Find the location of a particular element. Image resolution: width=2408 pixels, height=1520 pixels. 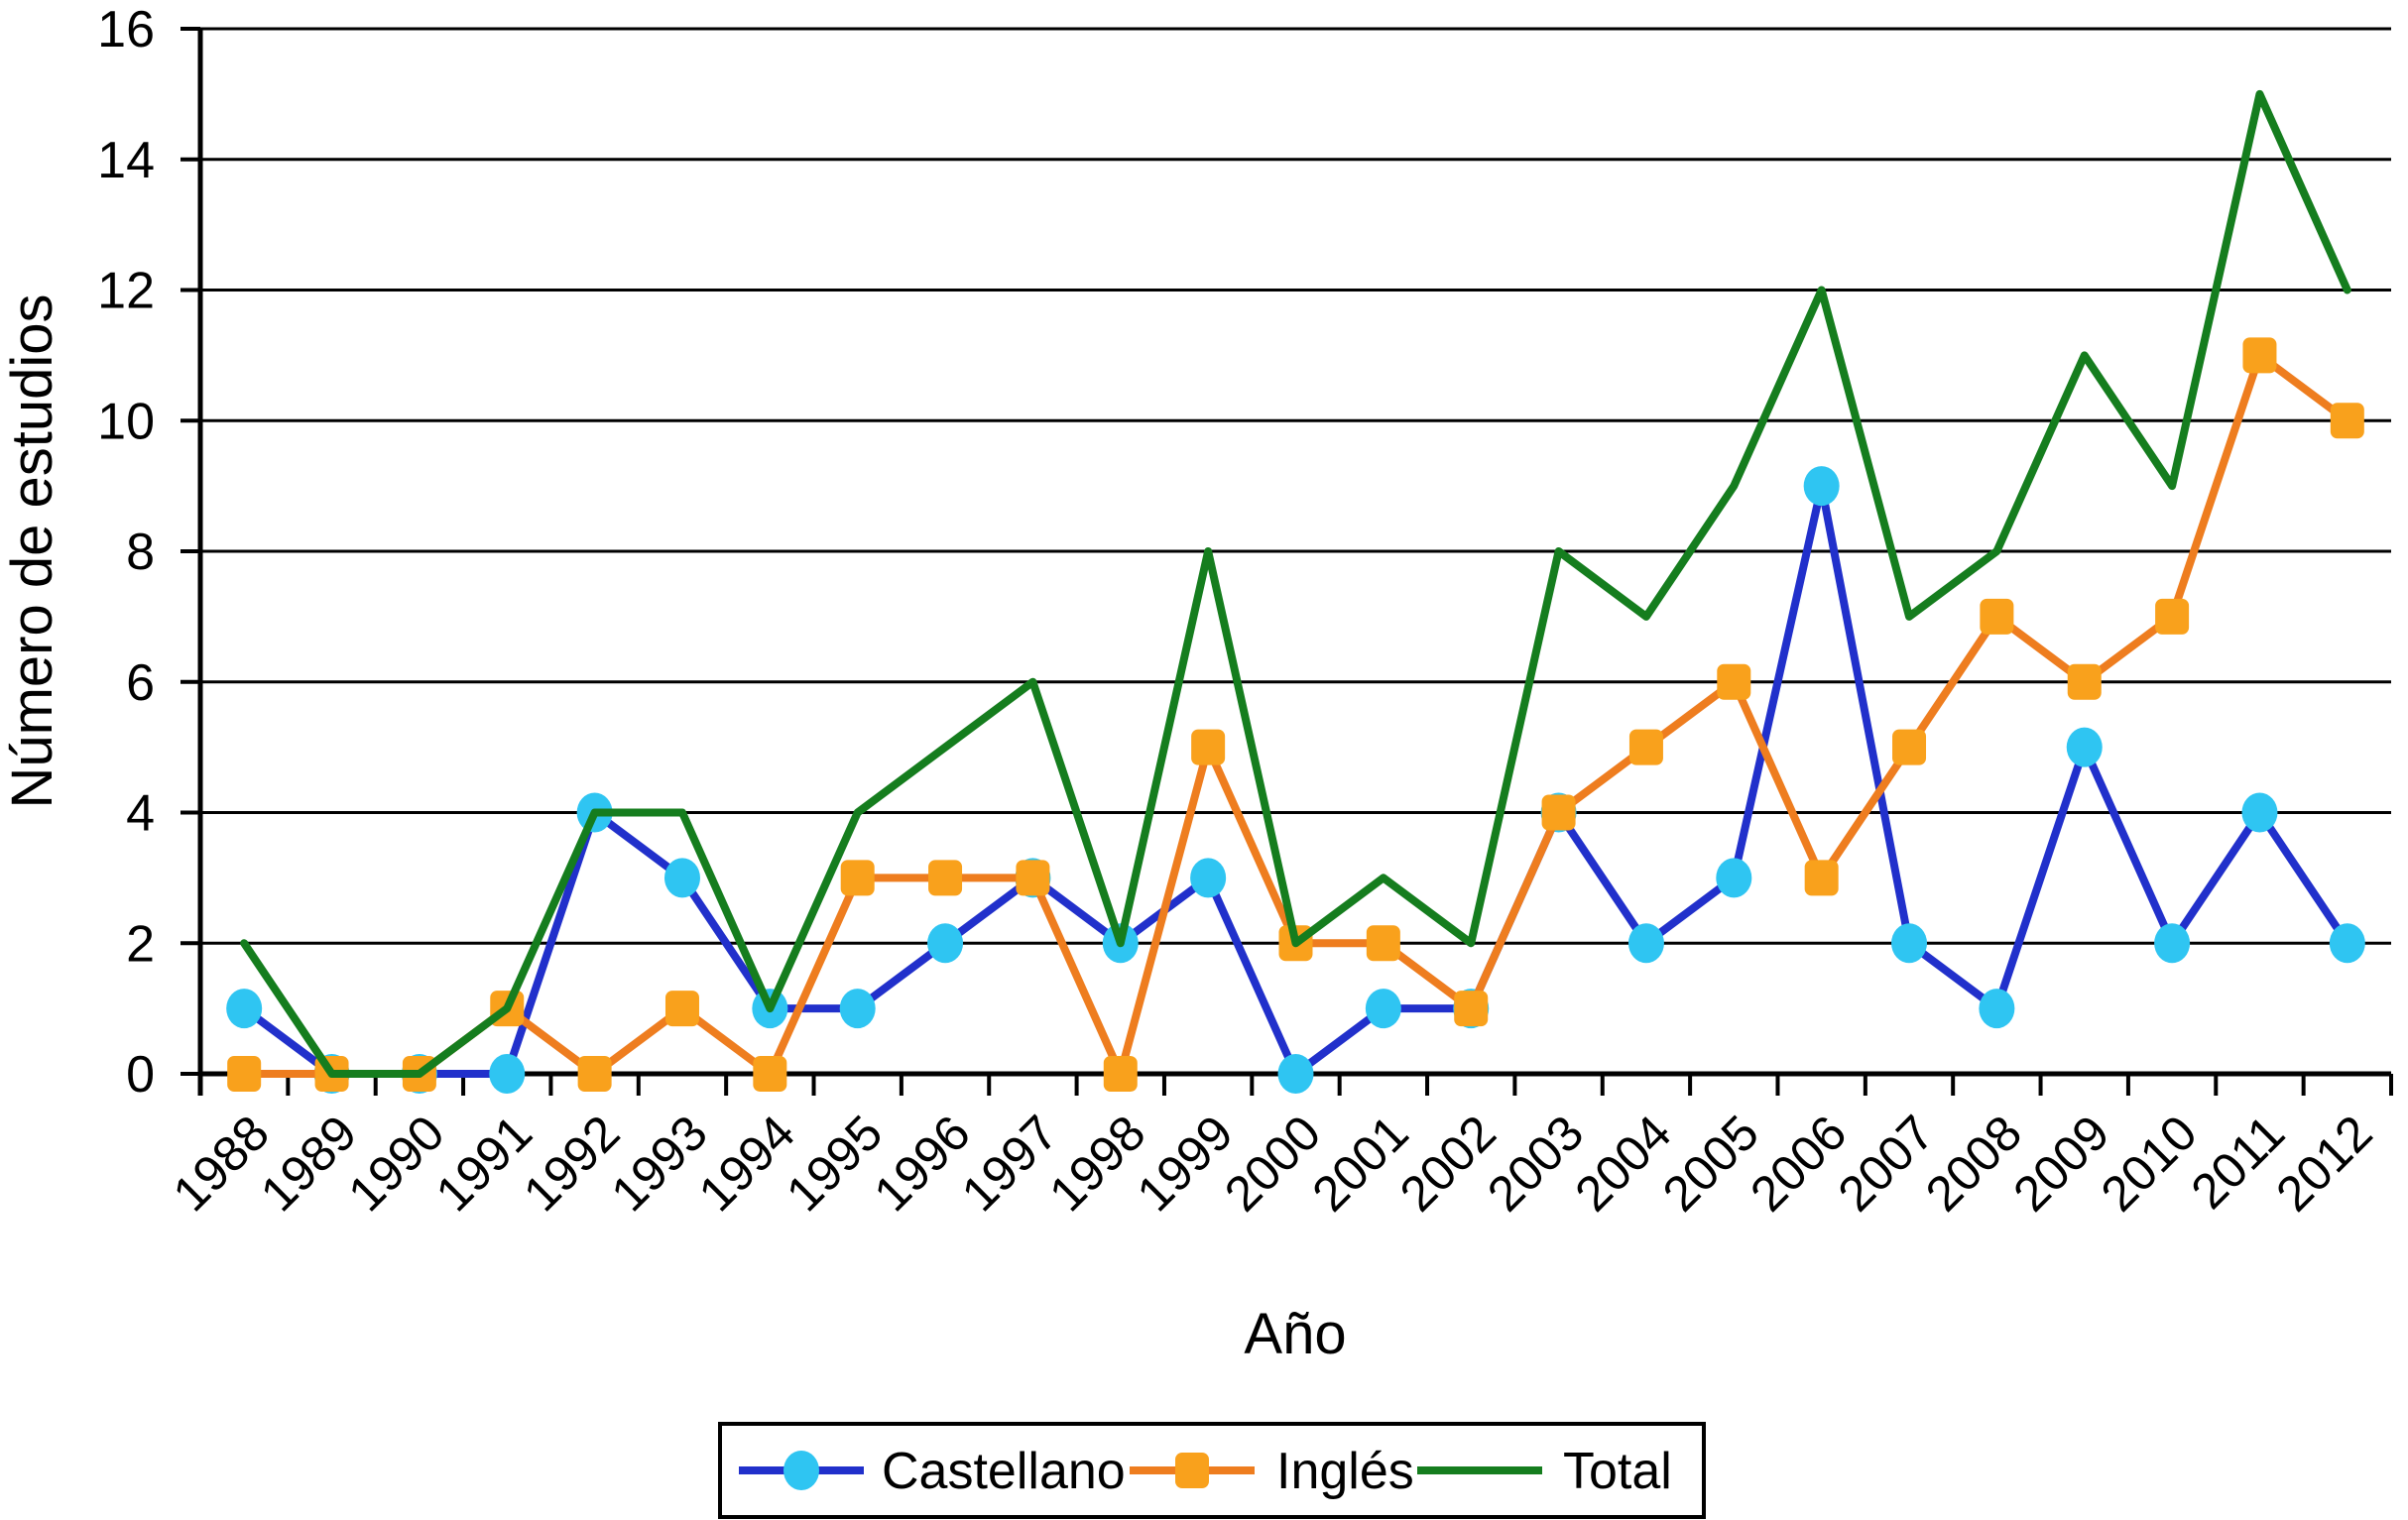

x-tick-label: 1999 is located at coordinates (1186, 1163).